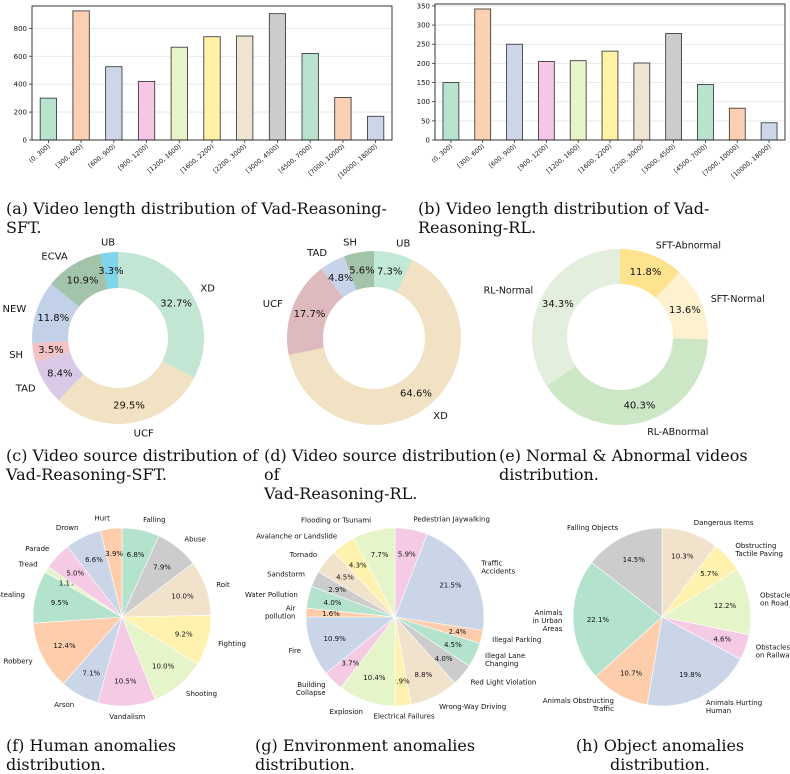 The image size is (790, 774). Describe the element at coordinates (184, 635) in the screenshot. I see `slice-pct-label: 9.2%` at that location.